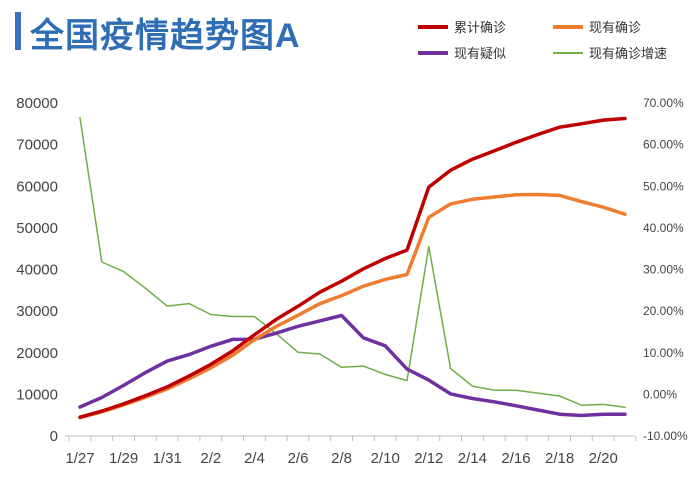 The height and width of the screenshot is (487, 700). I want to click on y-tick-label: 70000, so click(37, 145).